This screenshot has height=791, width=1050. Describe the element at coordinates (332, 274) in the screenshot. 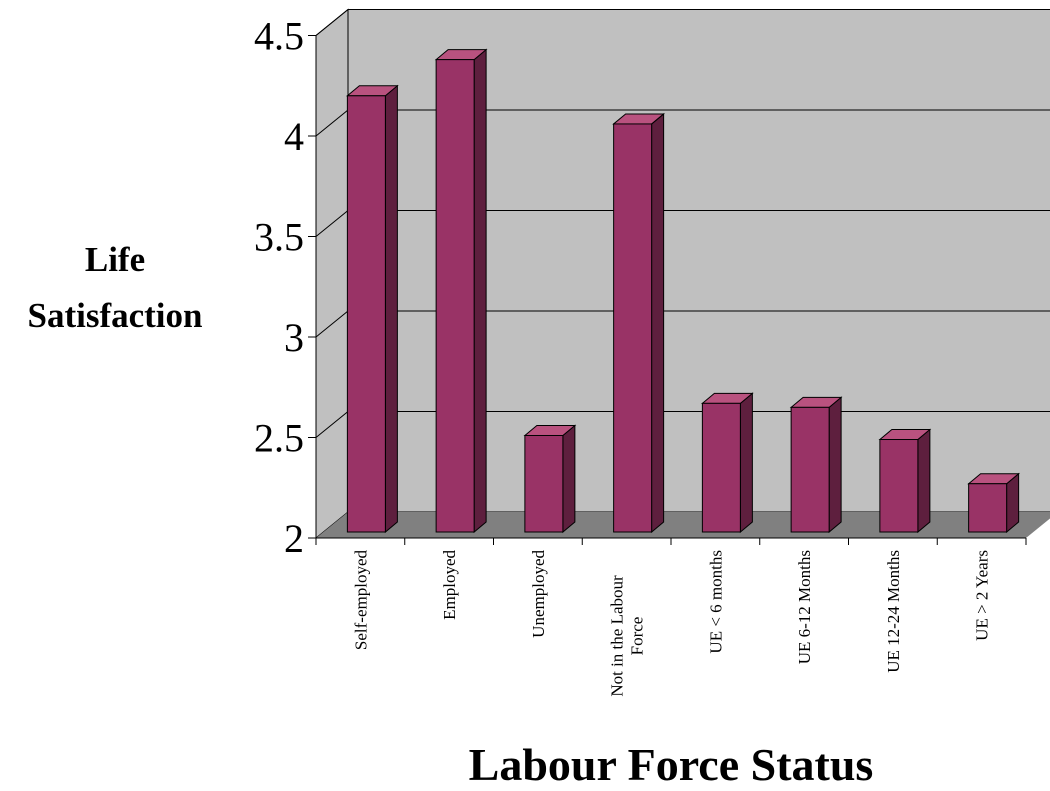

I see `side-wall` at that location.